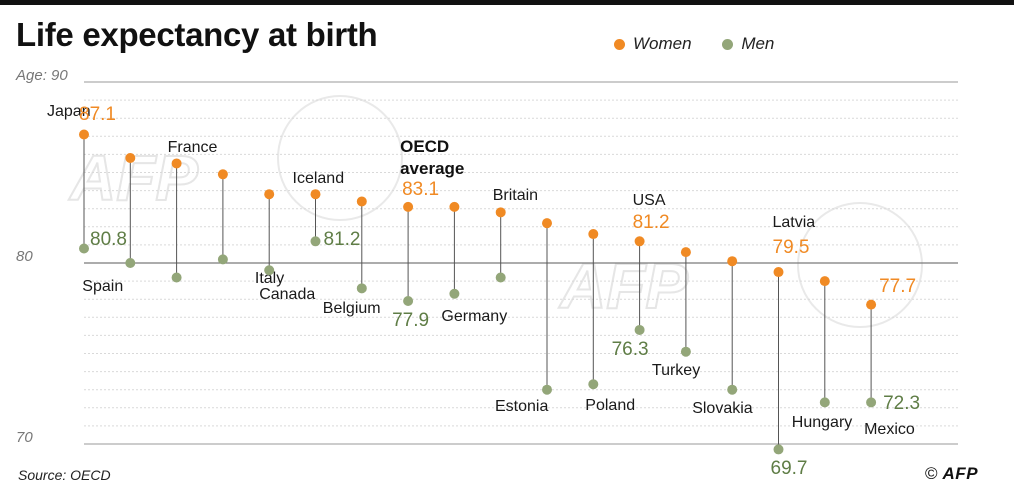 The width and height of the screenshot is (1014, 495). Describe the element at coordinates (197, 34) in the screenshot. I see `chart-title: Life expectancy at birth` at that location.